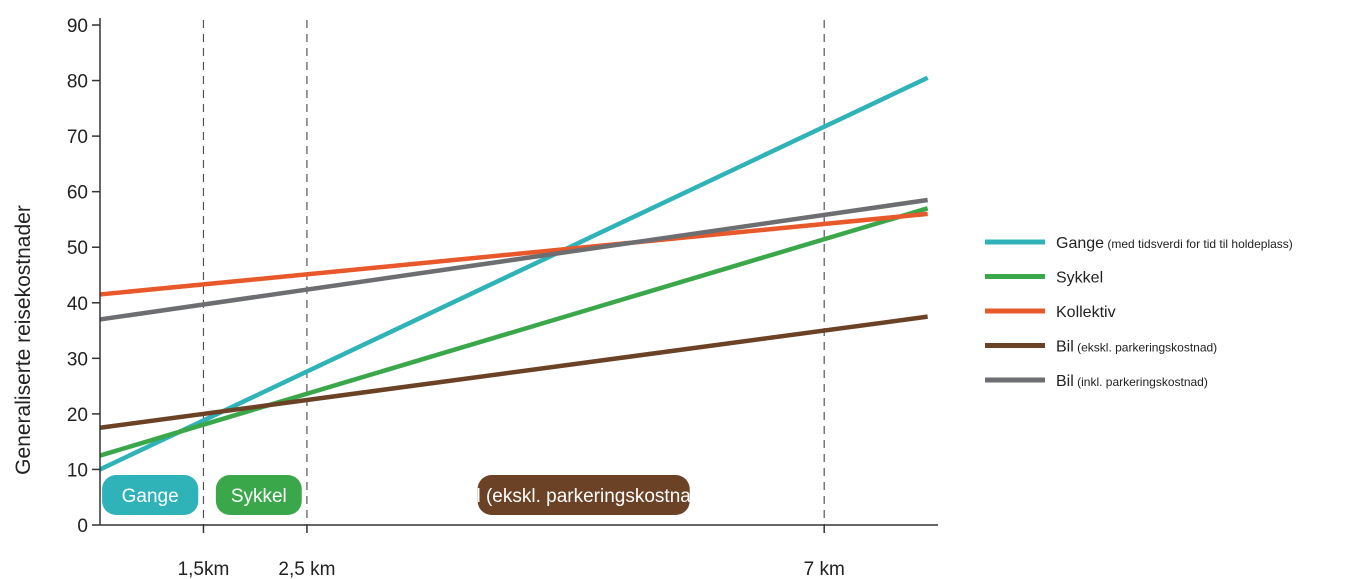 Image resolution: width=1349 pixels, height=579 pixels. I want to click on y-tick-label: 10, so click(77, 470).